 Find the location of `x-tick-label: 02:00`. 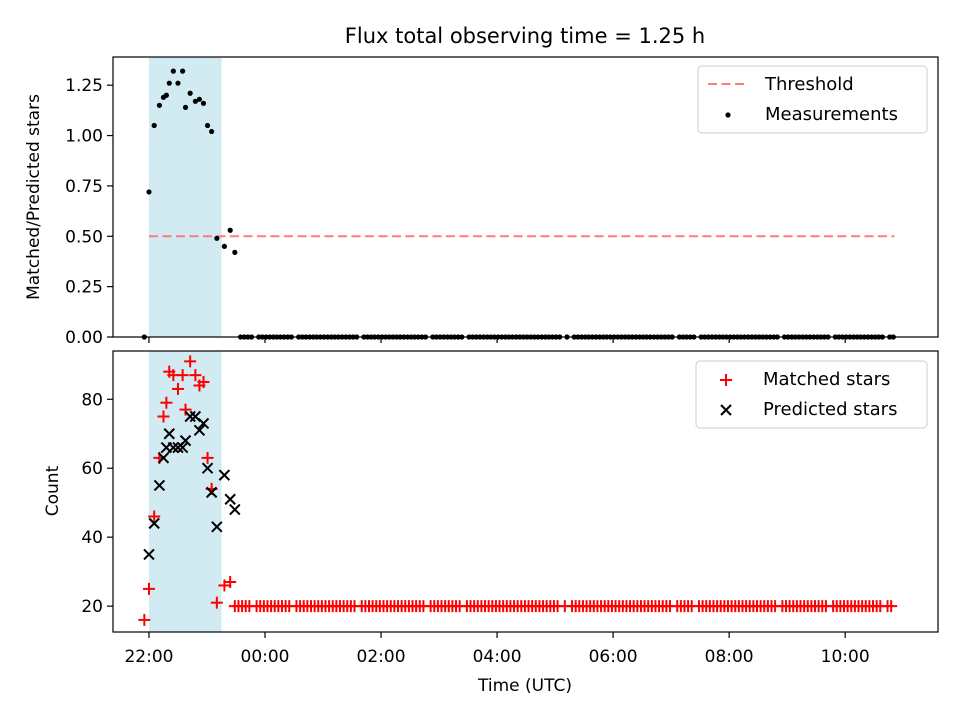

x-tick-label: 02:00 is located at coordinates (381, 657).